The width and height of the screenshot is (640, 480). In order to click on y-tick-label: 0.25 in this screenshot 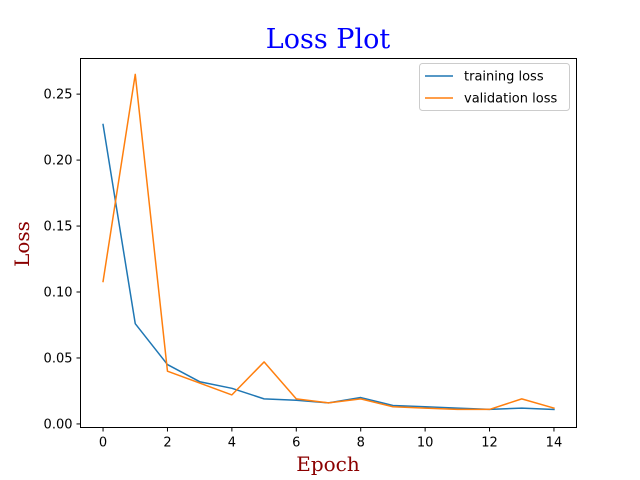, I will do `click(58, 95)`.